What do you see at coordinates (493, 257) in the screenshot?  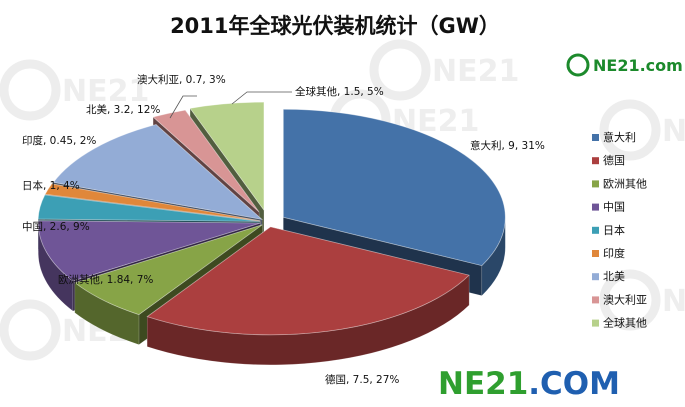 I see `pie-slice-side` at bounding box center [493, 257].